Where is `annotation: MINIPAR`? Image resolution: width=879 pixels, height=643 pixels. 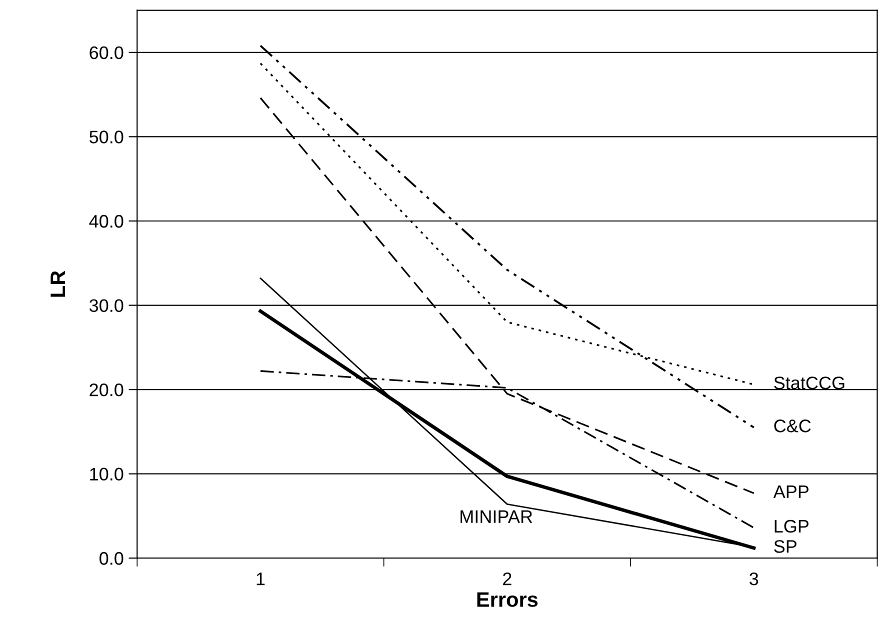 annotation: MINIPAR is located at coordinates (496, 516).